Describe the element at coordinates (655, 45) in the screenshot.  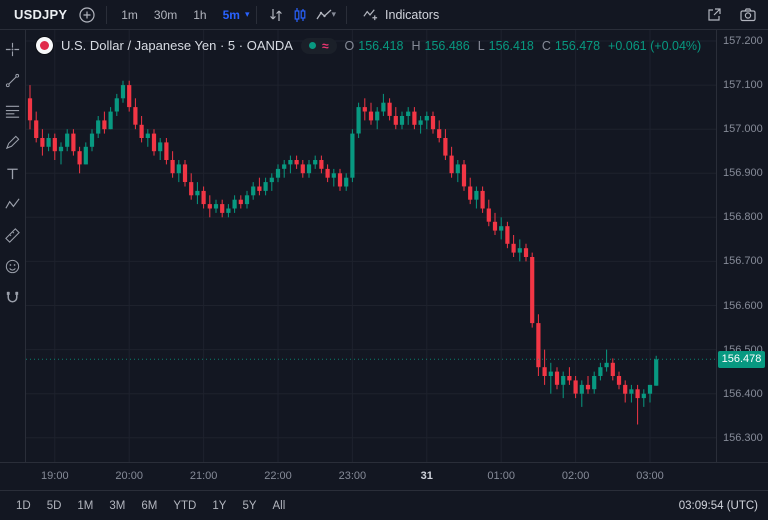
I see `change-value: +0.061 (+0.04%)` at that location.